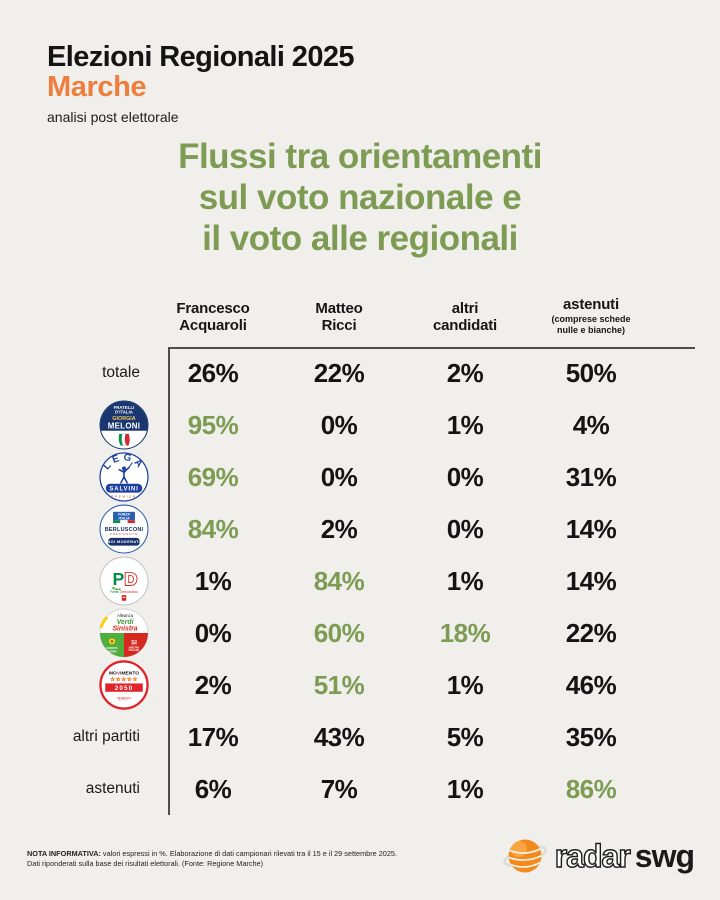 Image resolution: width=720 pixels, height=900 pixels. I want to click on svg-text: GIORGIA, so click(124, 419).